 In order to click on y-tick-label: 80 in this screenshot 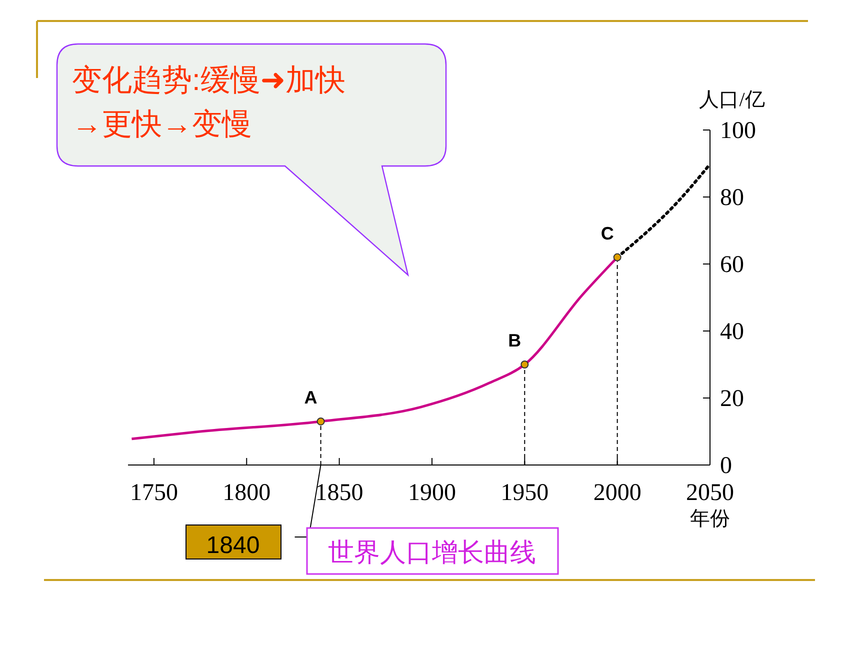, I will do `click(732, 198)`.